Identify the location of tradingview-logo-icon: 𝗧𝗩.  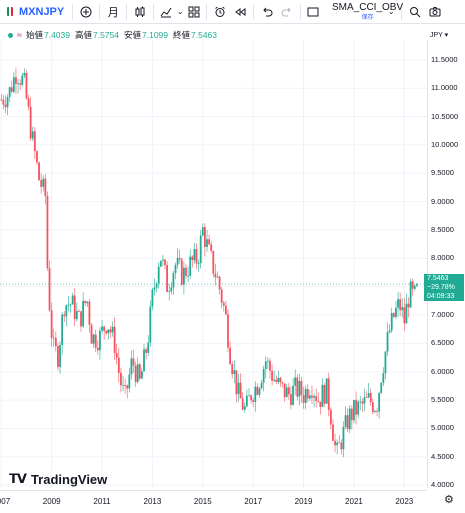
(18, 478).